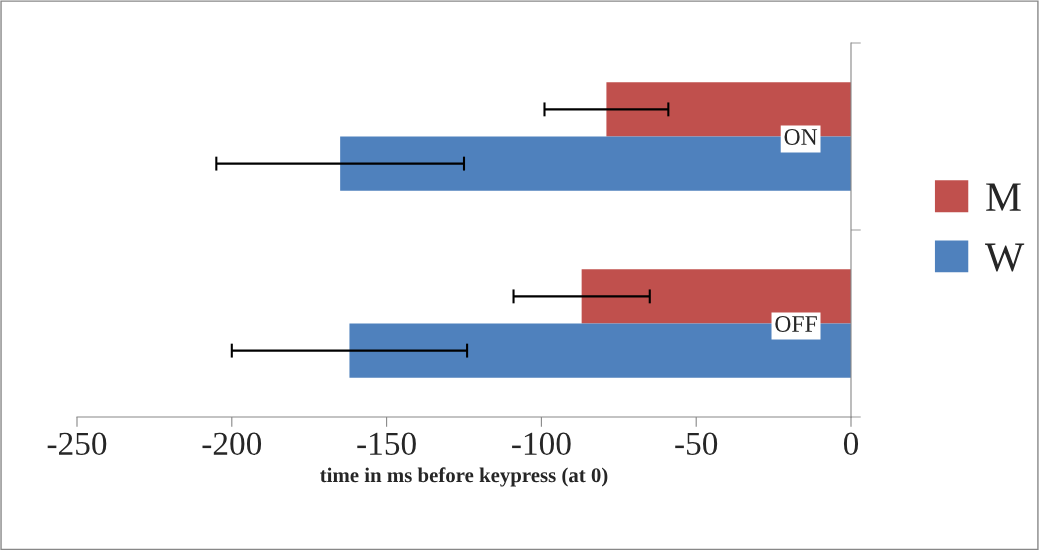 The height and width of the screenshot is (550, 1040). Describe the element at coordinates (1004, 257) in the screenshot. I see `legend-label: W` at that location.